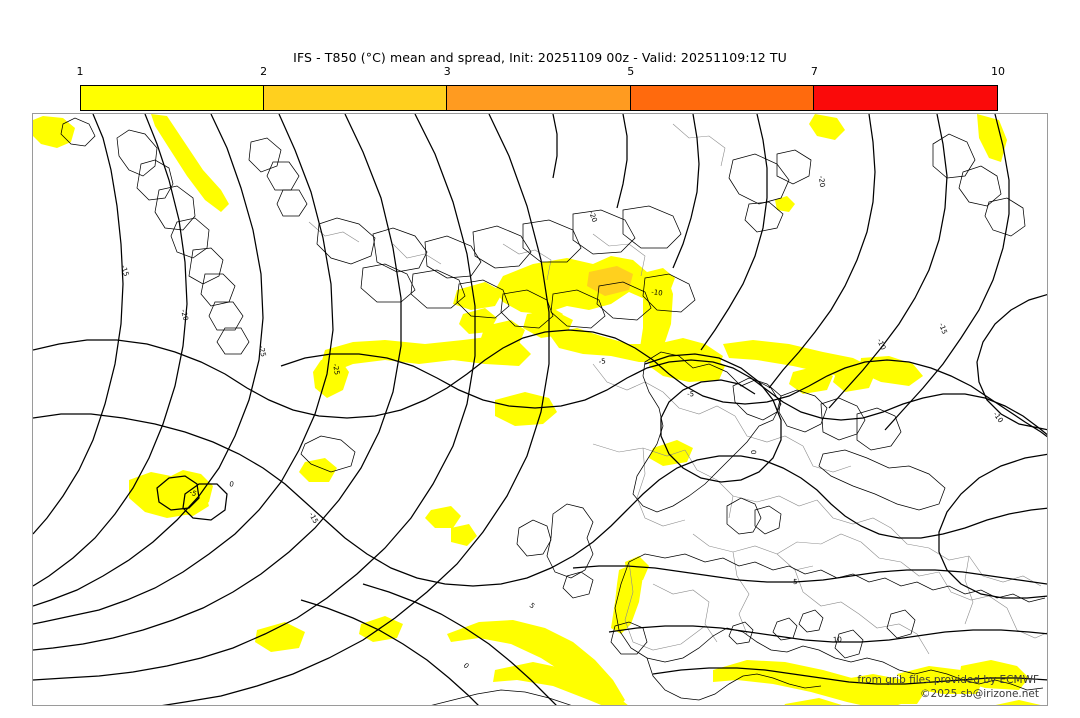  I want to click on colorbar-tick-2: 2, so click(264, 71).